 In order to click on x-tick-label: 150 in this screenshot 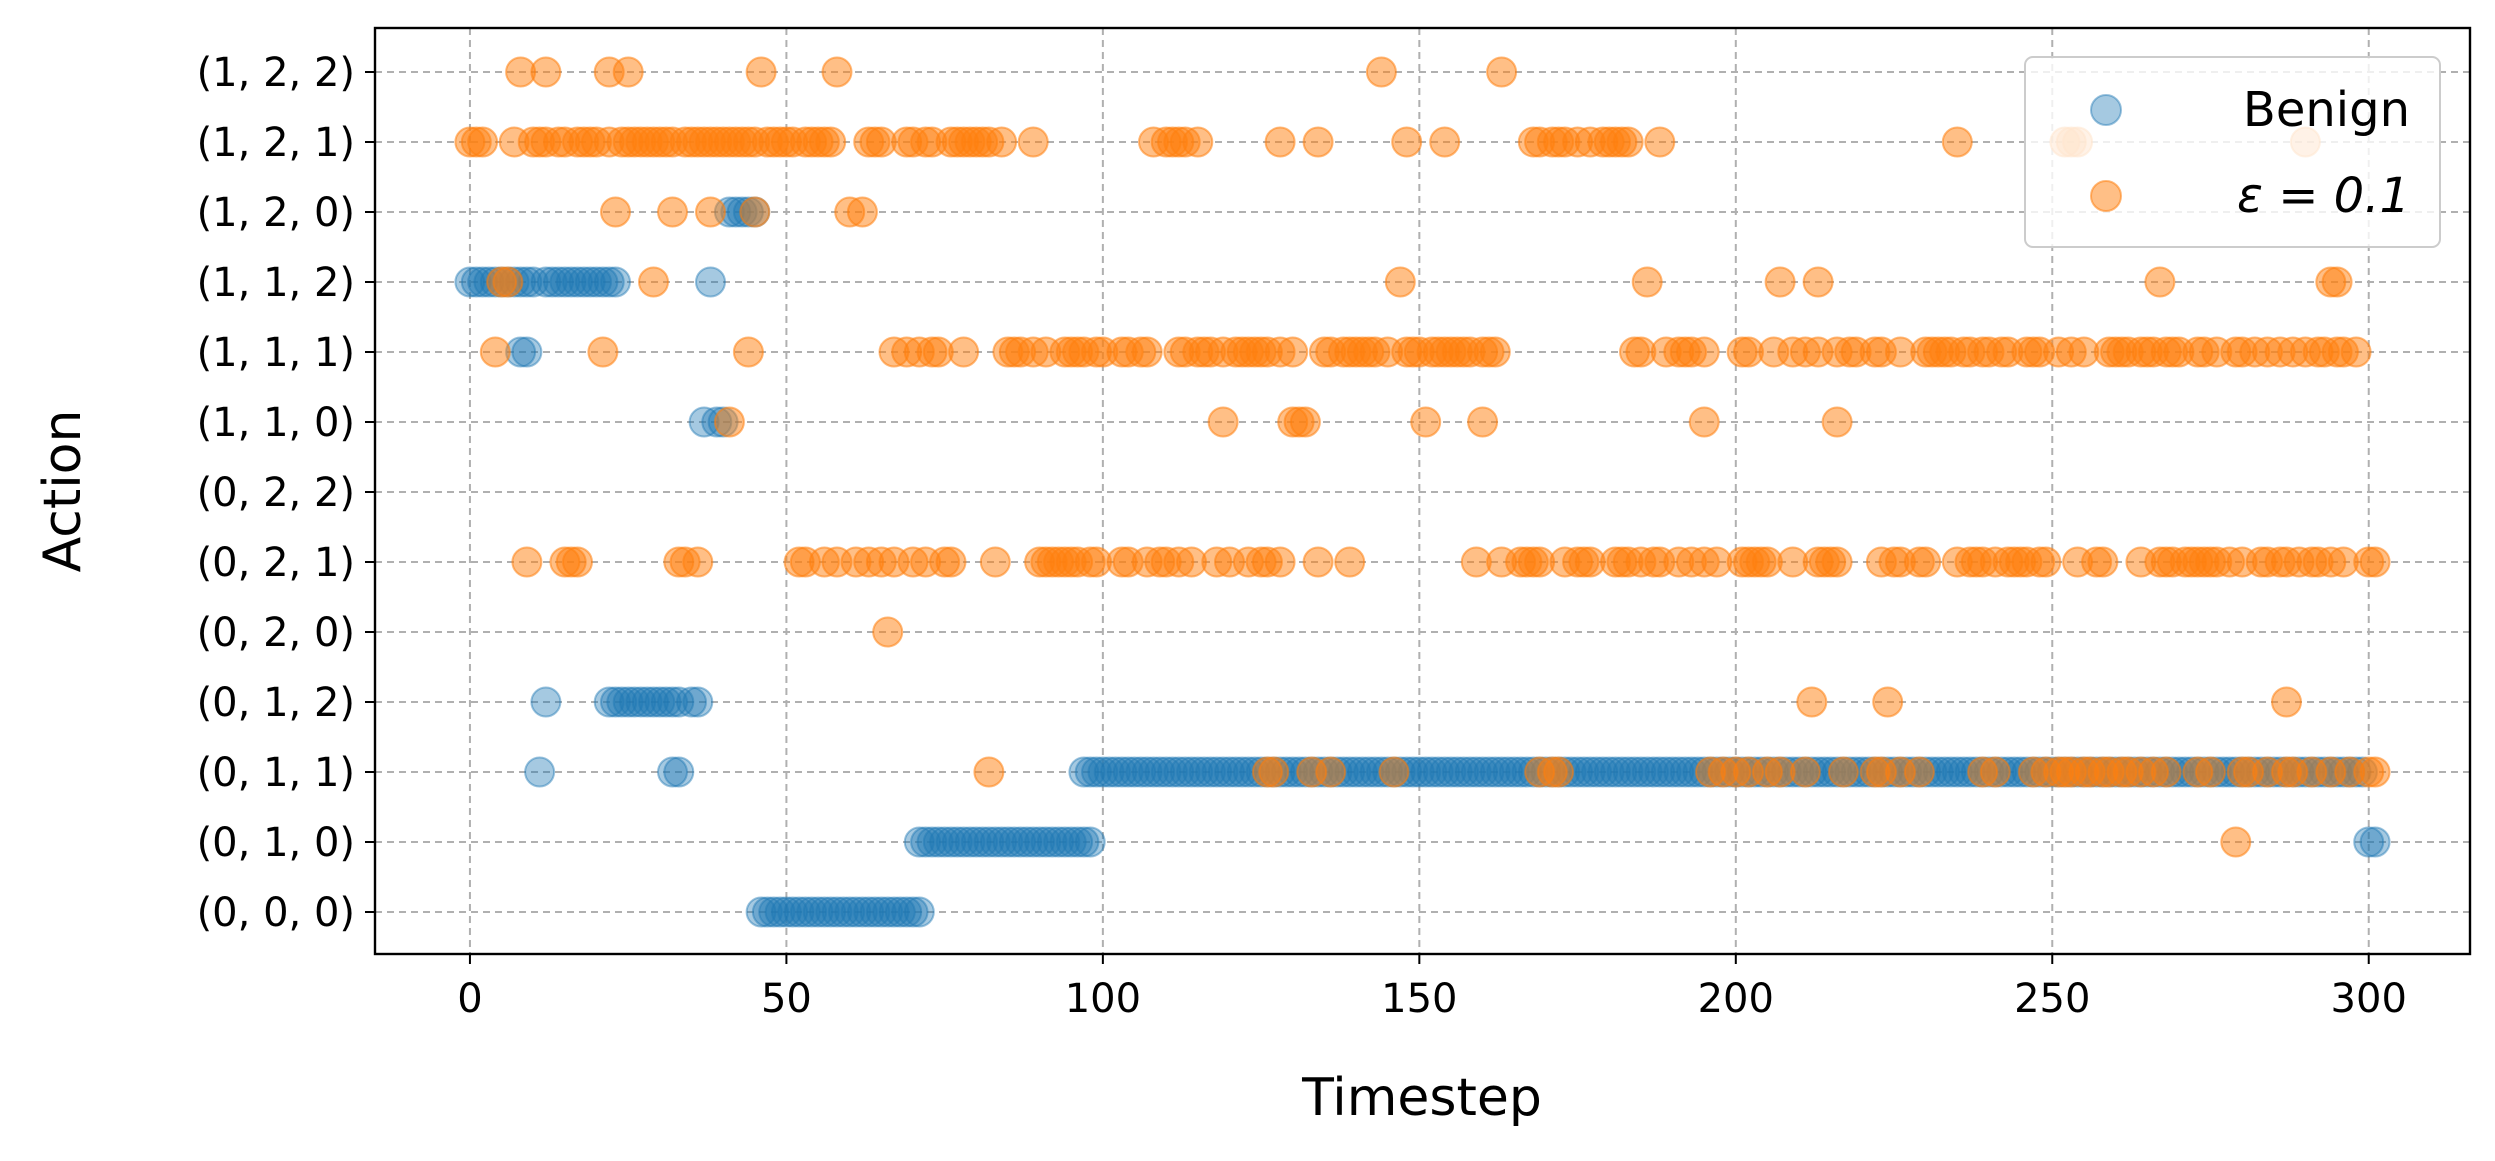, I will do `click(1419, 999)`.